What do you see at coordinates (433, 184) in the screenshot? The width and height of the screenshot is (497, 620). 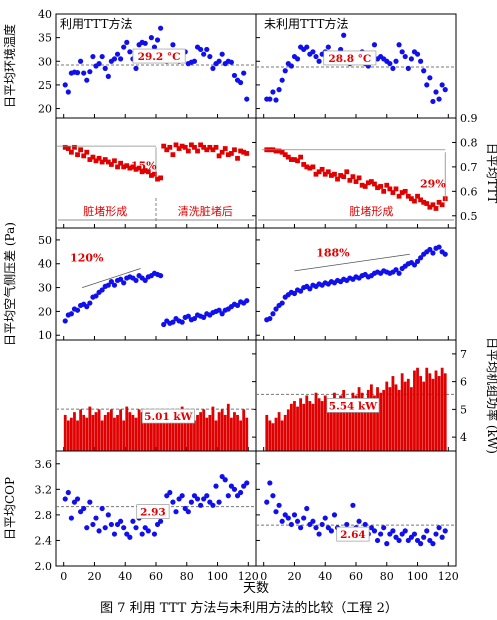 I see `annotation-right: 29%` at bounding box center [433, 184].